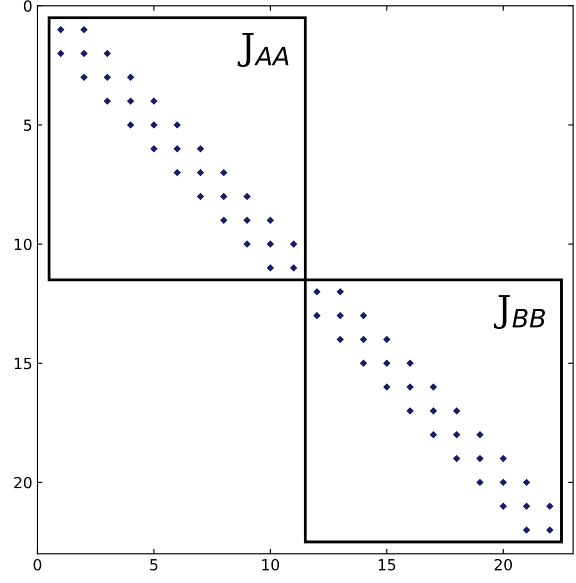 The width and height of the screenshot is (576, 583). What do you see at coordinates (519, 312) in the screenshot?
I see `annotation: J$_{BB}$` at bounding box center [519, 312].